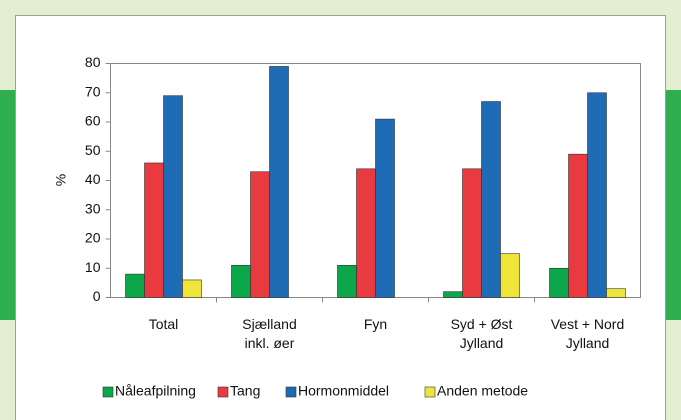 This screenshot has width=681, height=420. I want to click on x-tick-label: Total, so click(164, 324).